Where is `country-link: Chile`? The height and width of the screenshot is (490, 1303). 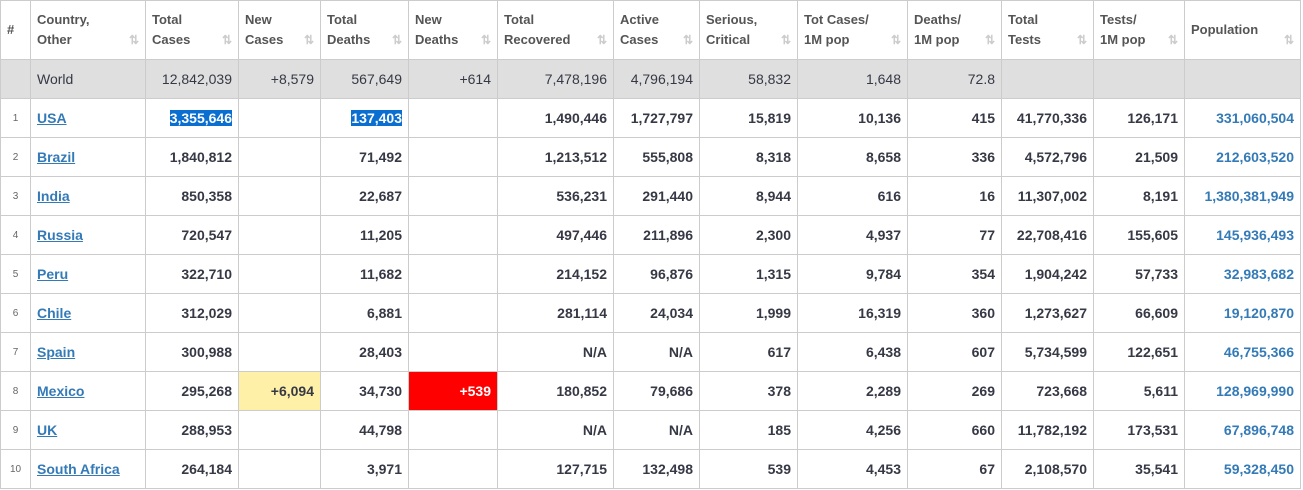 country-link: Chile is located at coordinates (54, 313).